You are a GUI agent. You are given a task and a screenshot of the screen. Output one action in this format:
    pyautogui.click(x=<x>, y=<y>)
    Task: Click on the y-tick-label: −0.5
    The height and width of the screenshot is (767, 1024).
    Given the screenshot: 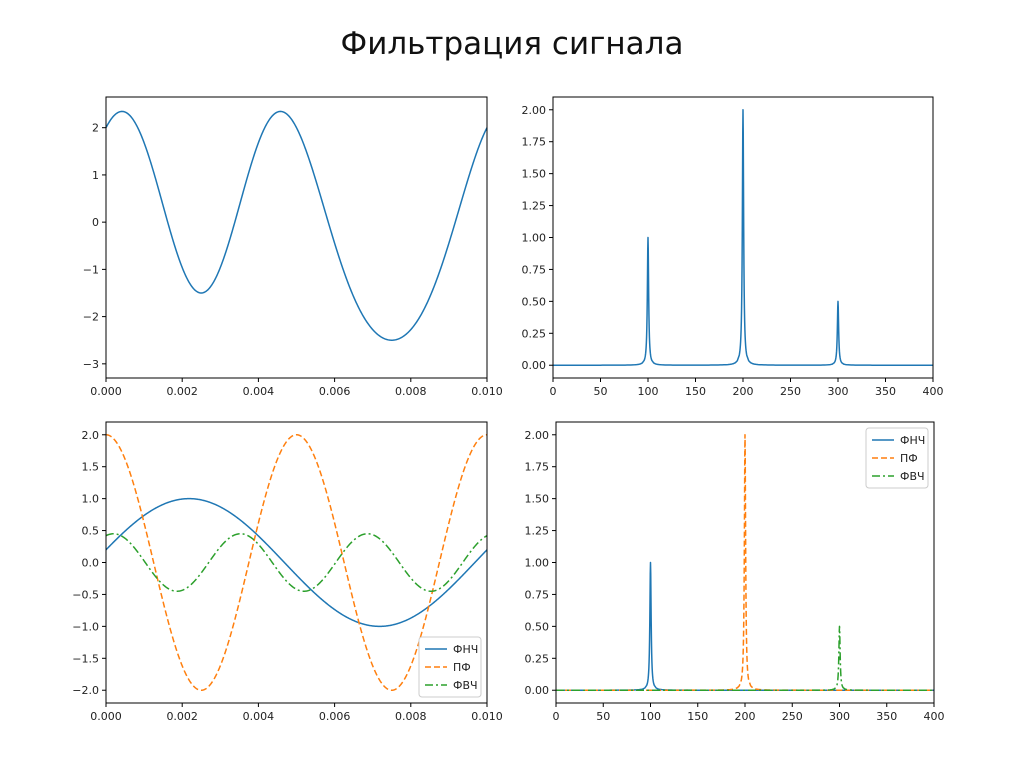 What is the action you would take?
    pyautogui.click(x=85, y=594)
    